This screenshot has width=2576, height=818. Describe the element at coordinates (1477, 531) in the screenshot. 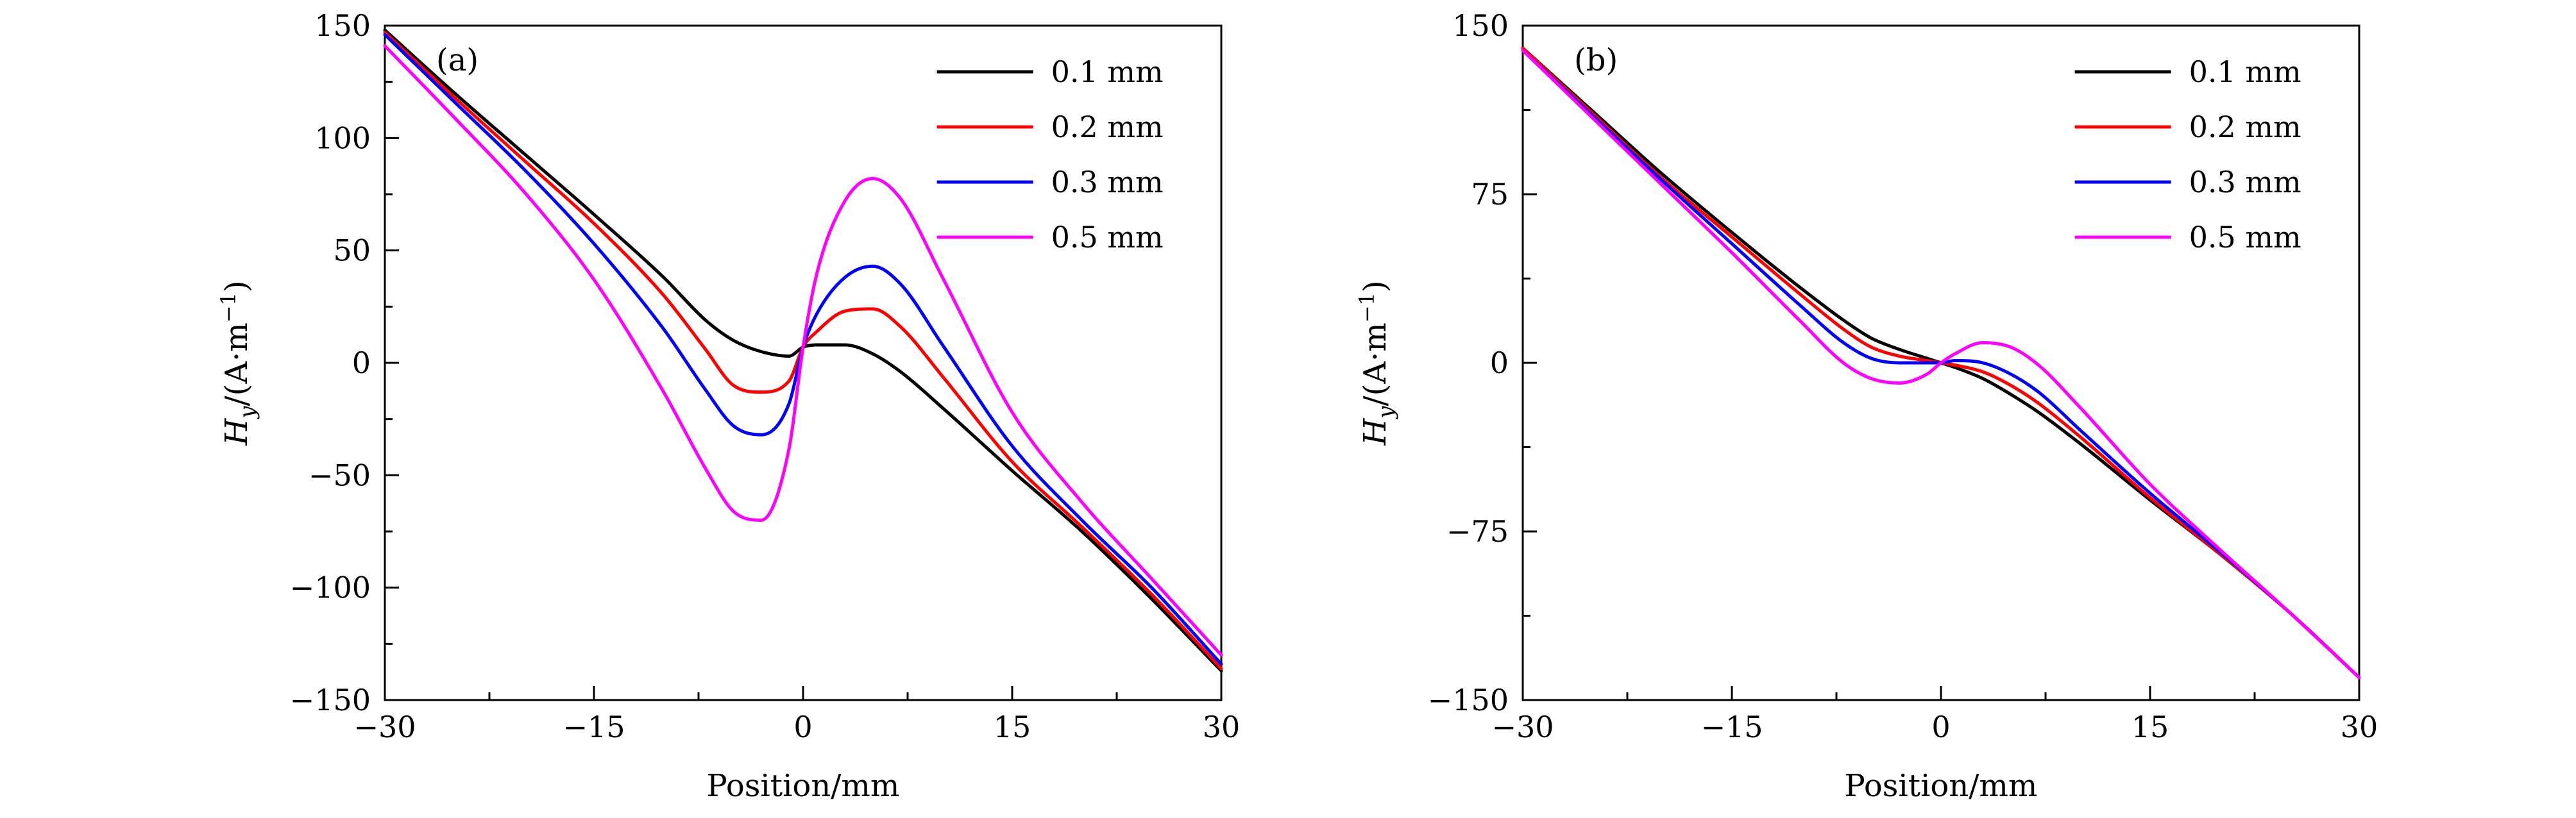

I see `y-tick-label: −75` at that location.